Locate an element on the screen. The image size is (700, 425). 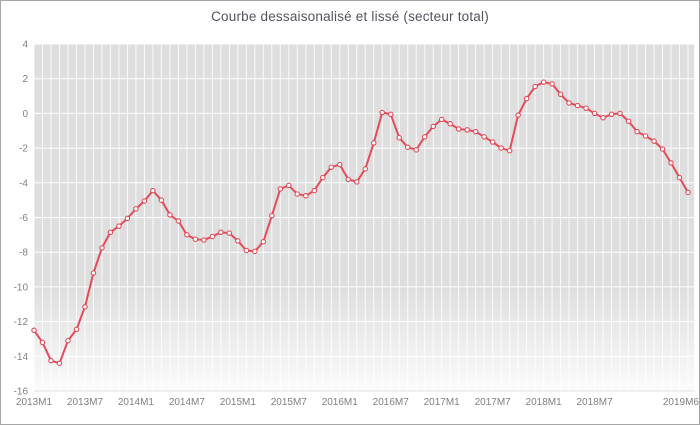
x-axis-tick-label: 2013M7 is located at coordinates (85, 402).